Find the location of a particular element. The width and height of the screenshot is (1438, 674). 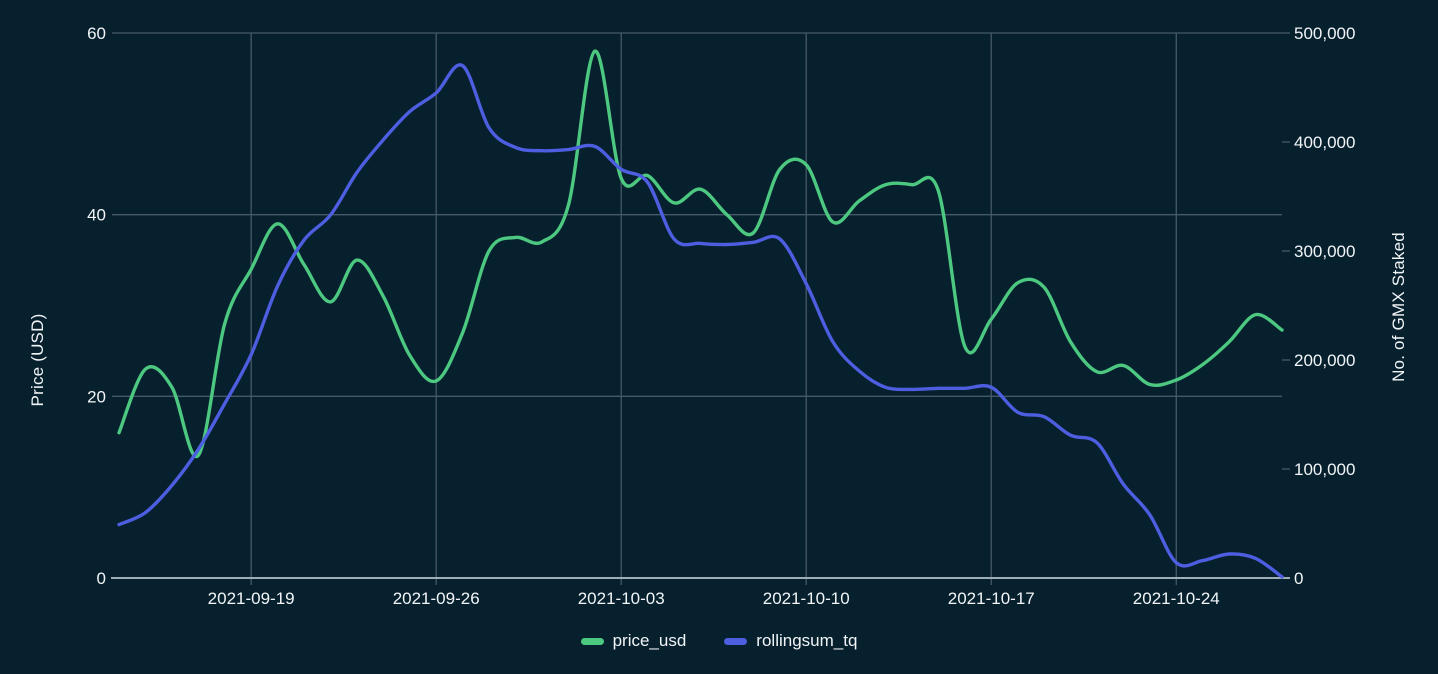

left-axis-tick-labels: 0 20 40 60 is located at coordinates (96, 306).